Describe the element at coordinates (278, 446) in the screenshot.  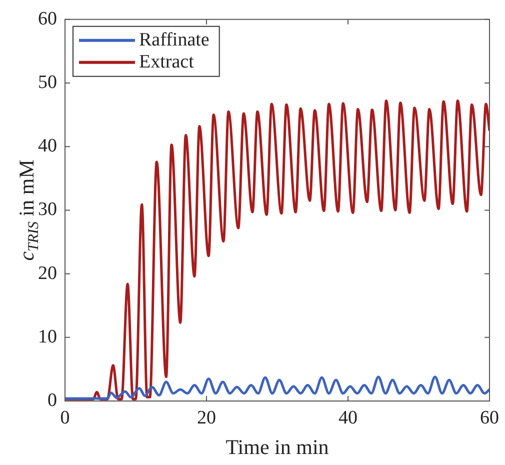
I see `x-axis-title: Time in min` at that location.